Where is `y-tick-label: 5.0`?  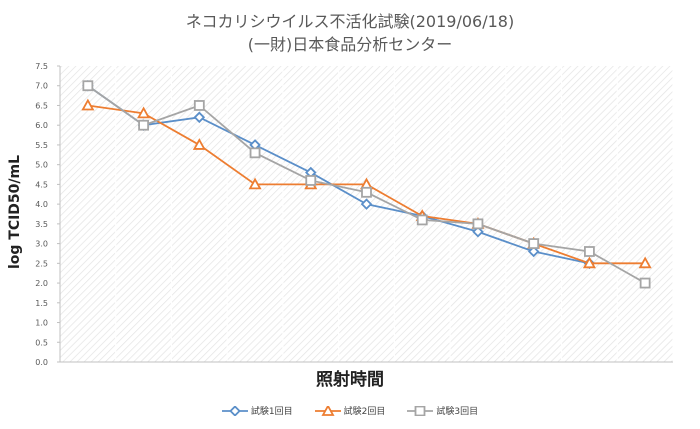 y-tick-label: 5.0 is located at coordinates (41, 165).